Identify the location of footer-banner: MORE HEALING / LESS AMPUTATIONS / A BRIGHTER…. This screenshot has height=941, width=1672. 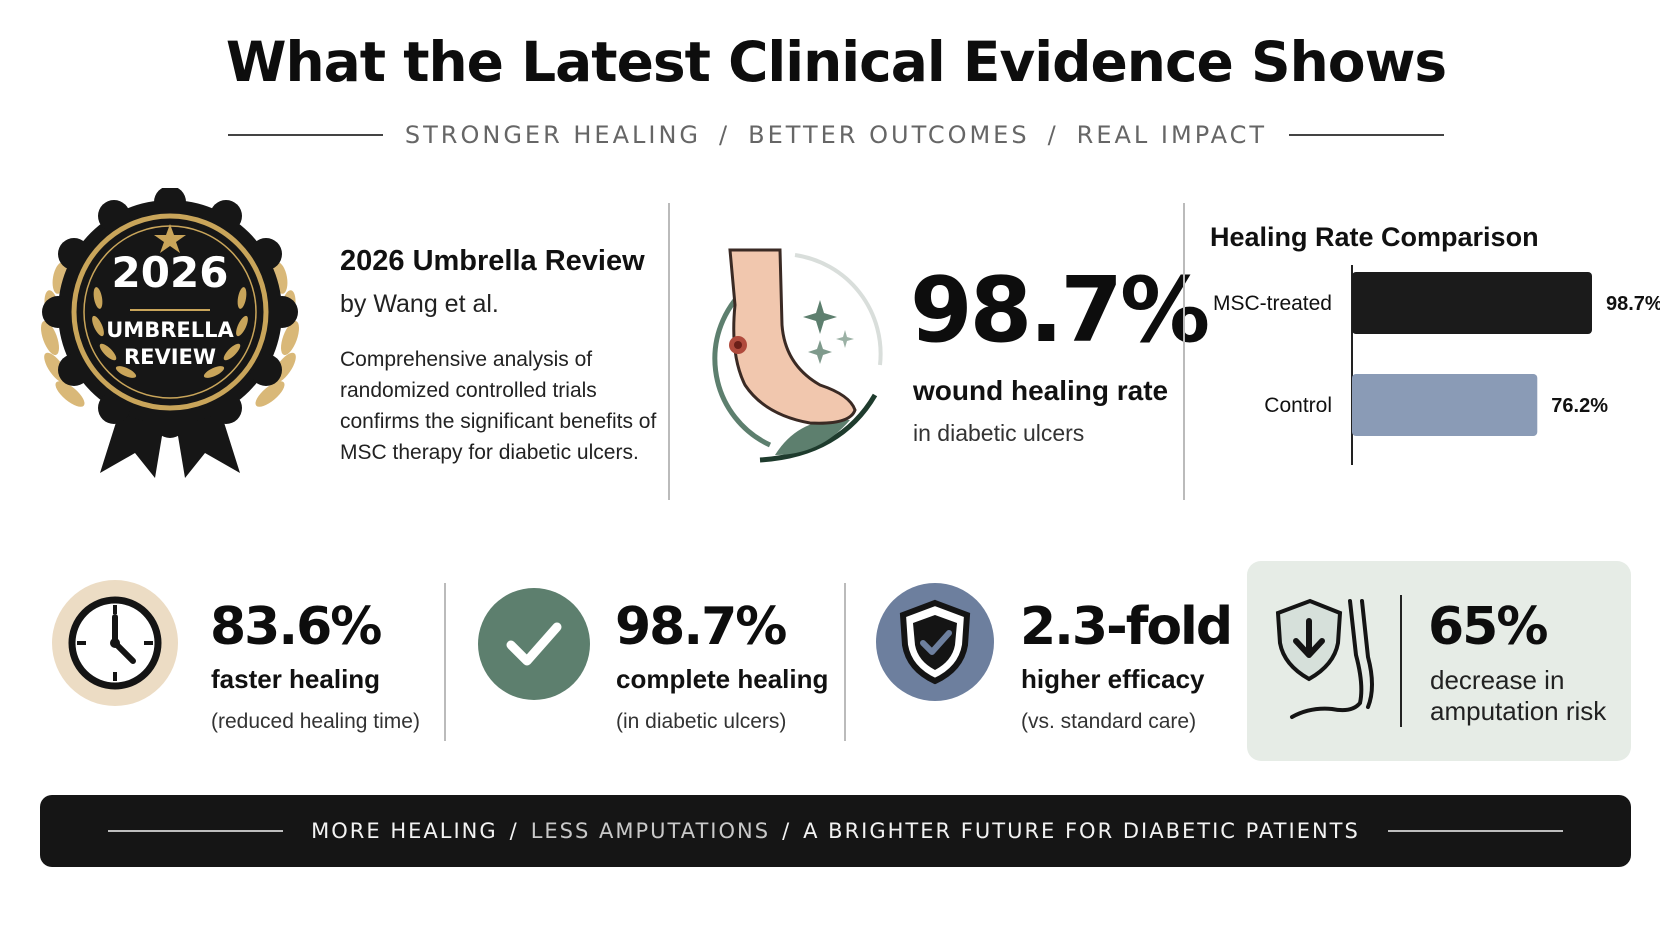
(835, 831).